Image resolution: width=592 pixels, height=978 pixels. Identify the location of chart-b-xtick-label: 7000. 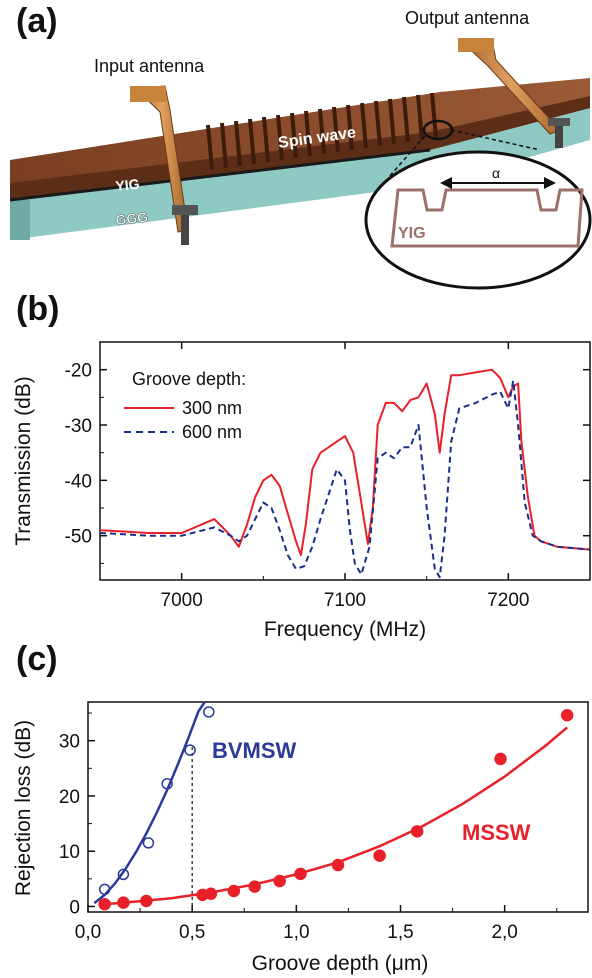
(182, 600).